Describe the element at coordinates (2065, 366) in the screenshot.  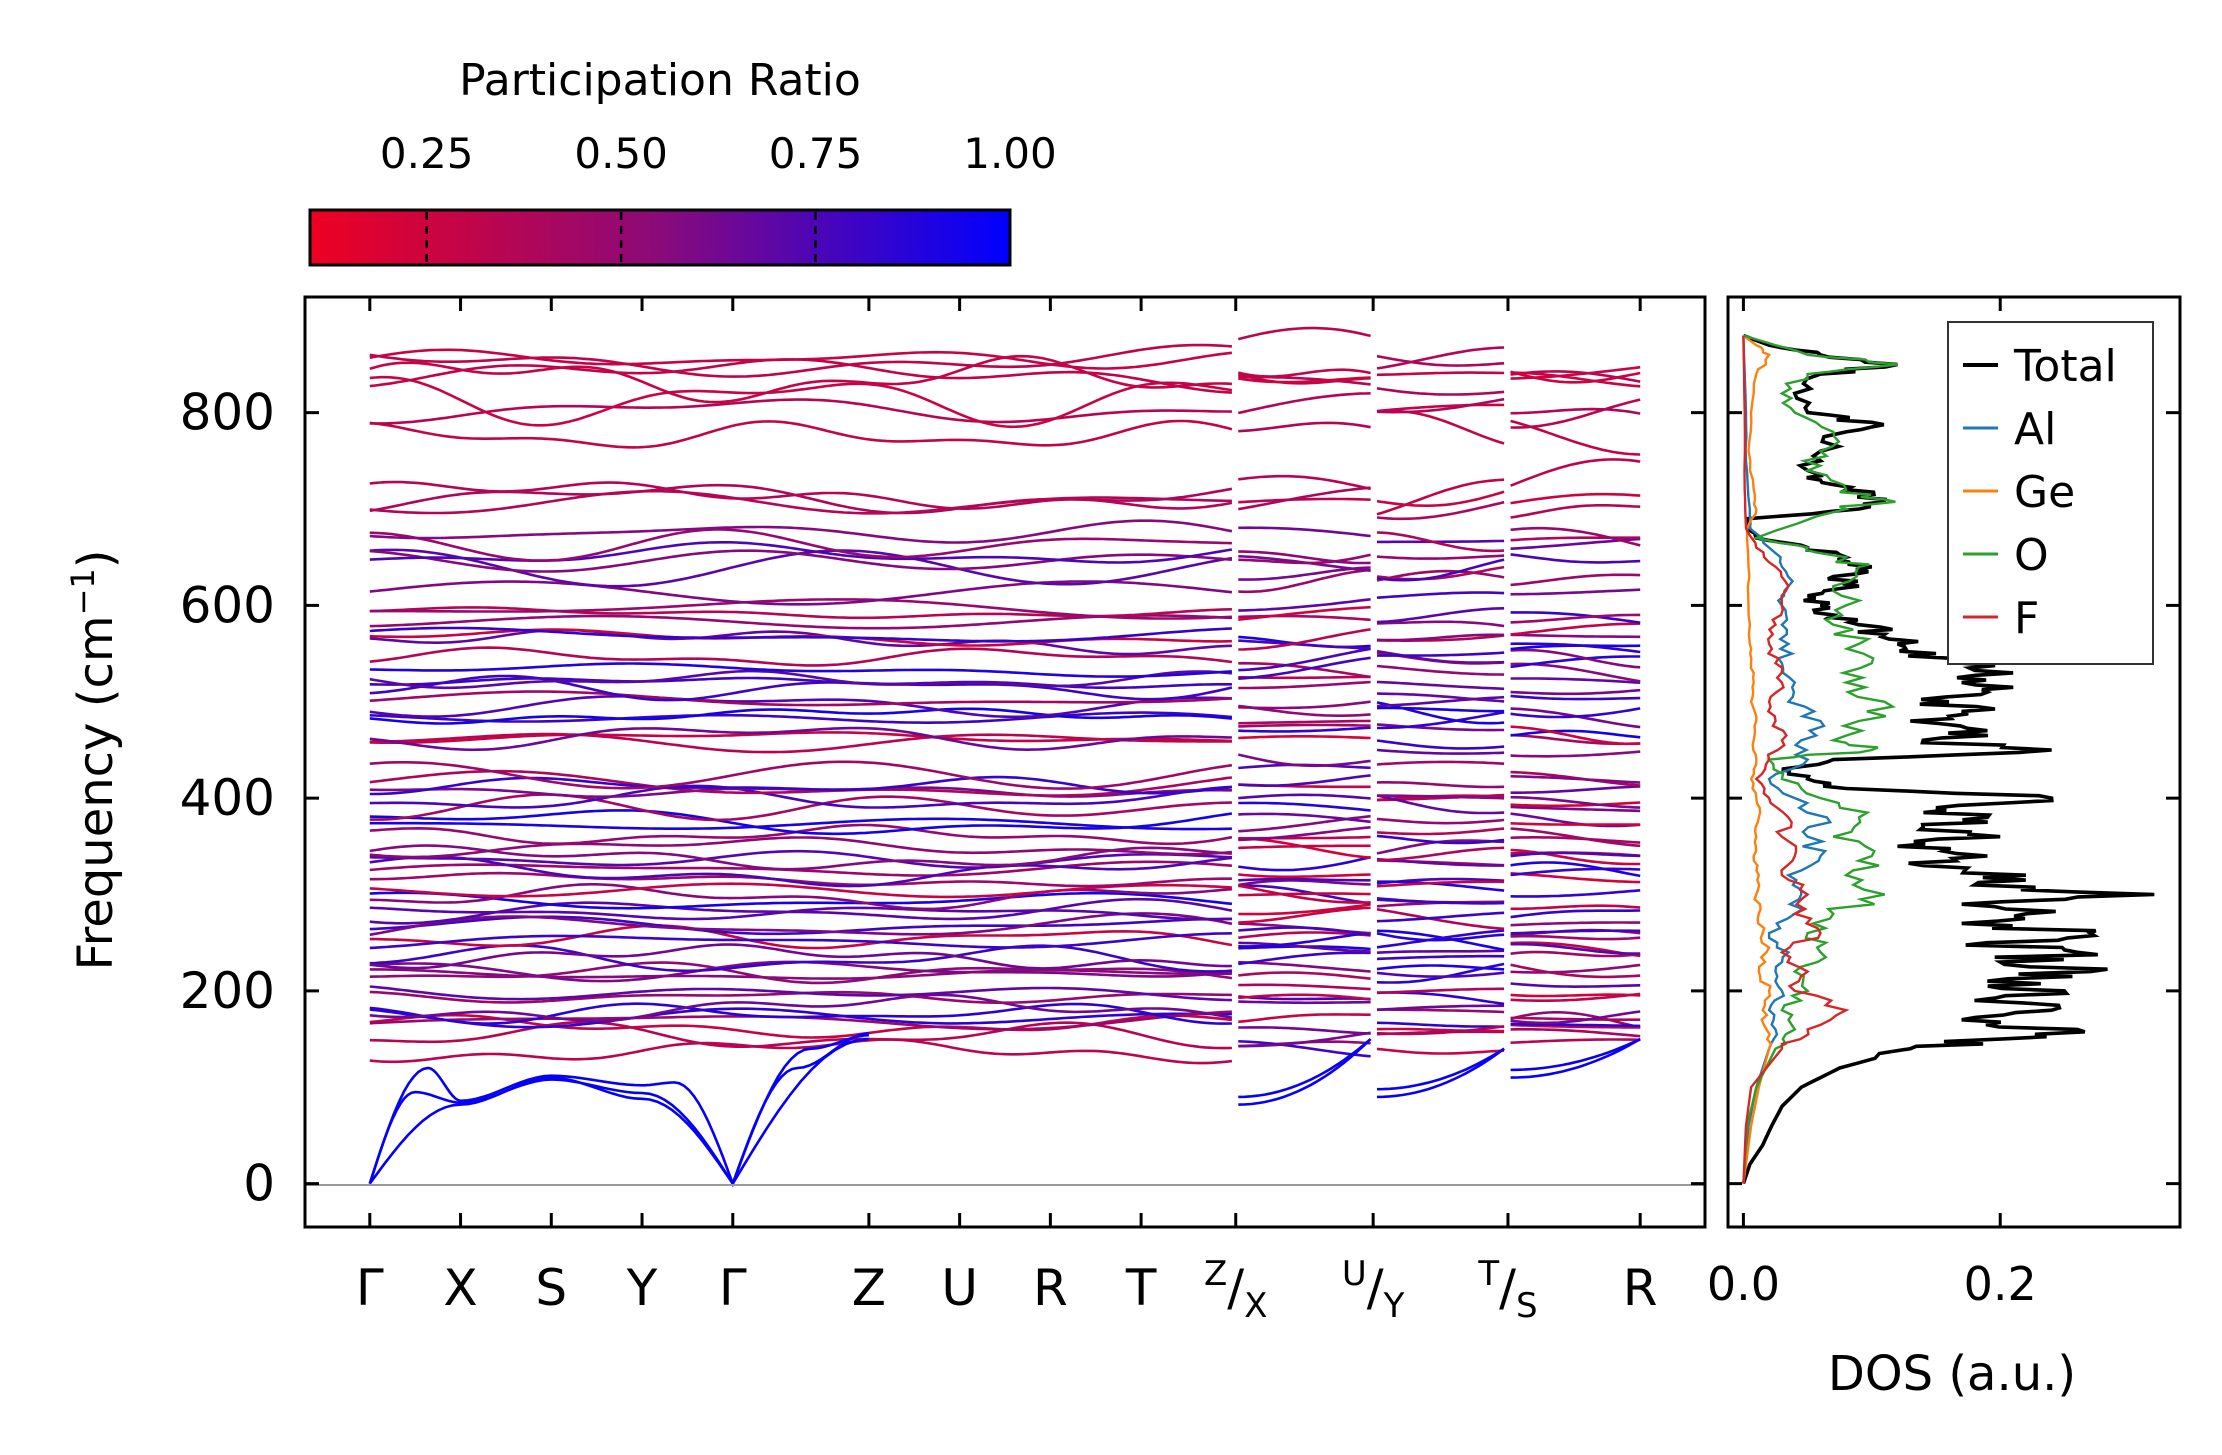
I see `legend-label: Total` at that location.